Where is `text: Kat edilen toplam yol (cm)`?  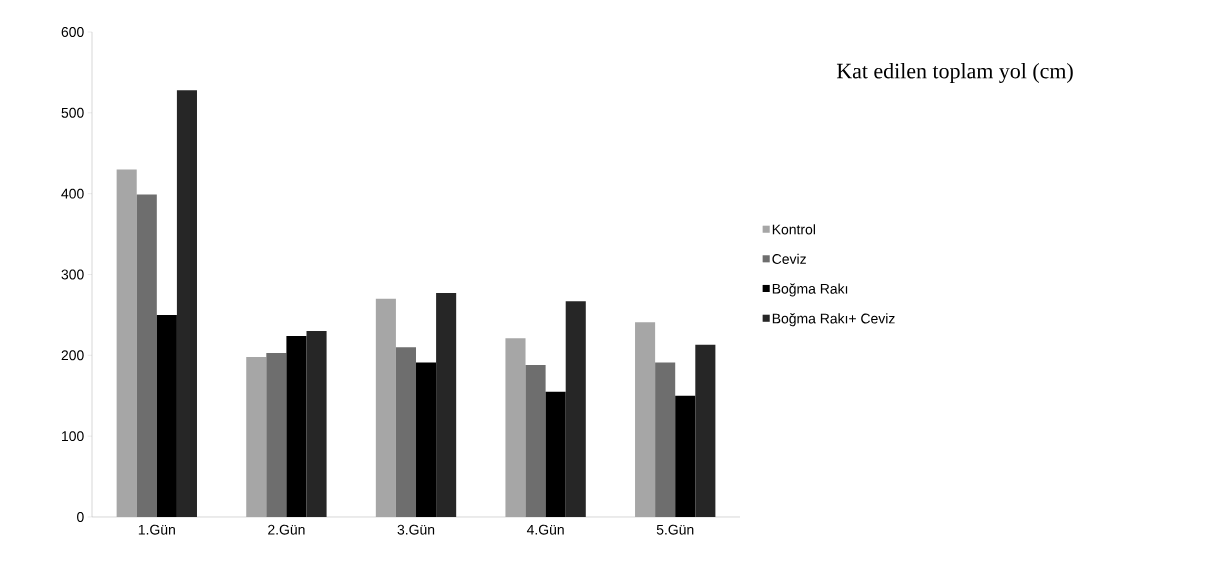 text: Kat edilen toplam yol (cm) is located at coordinates (954, 73).